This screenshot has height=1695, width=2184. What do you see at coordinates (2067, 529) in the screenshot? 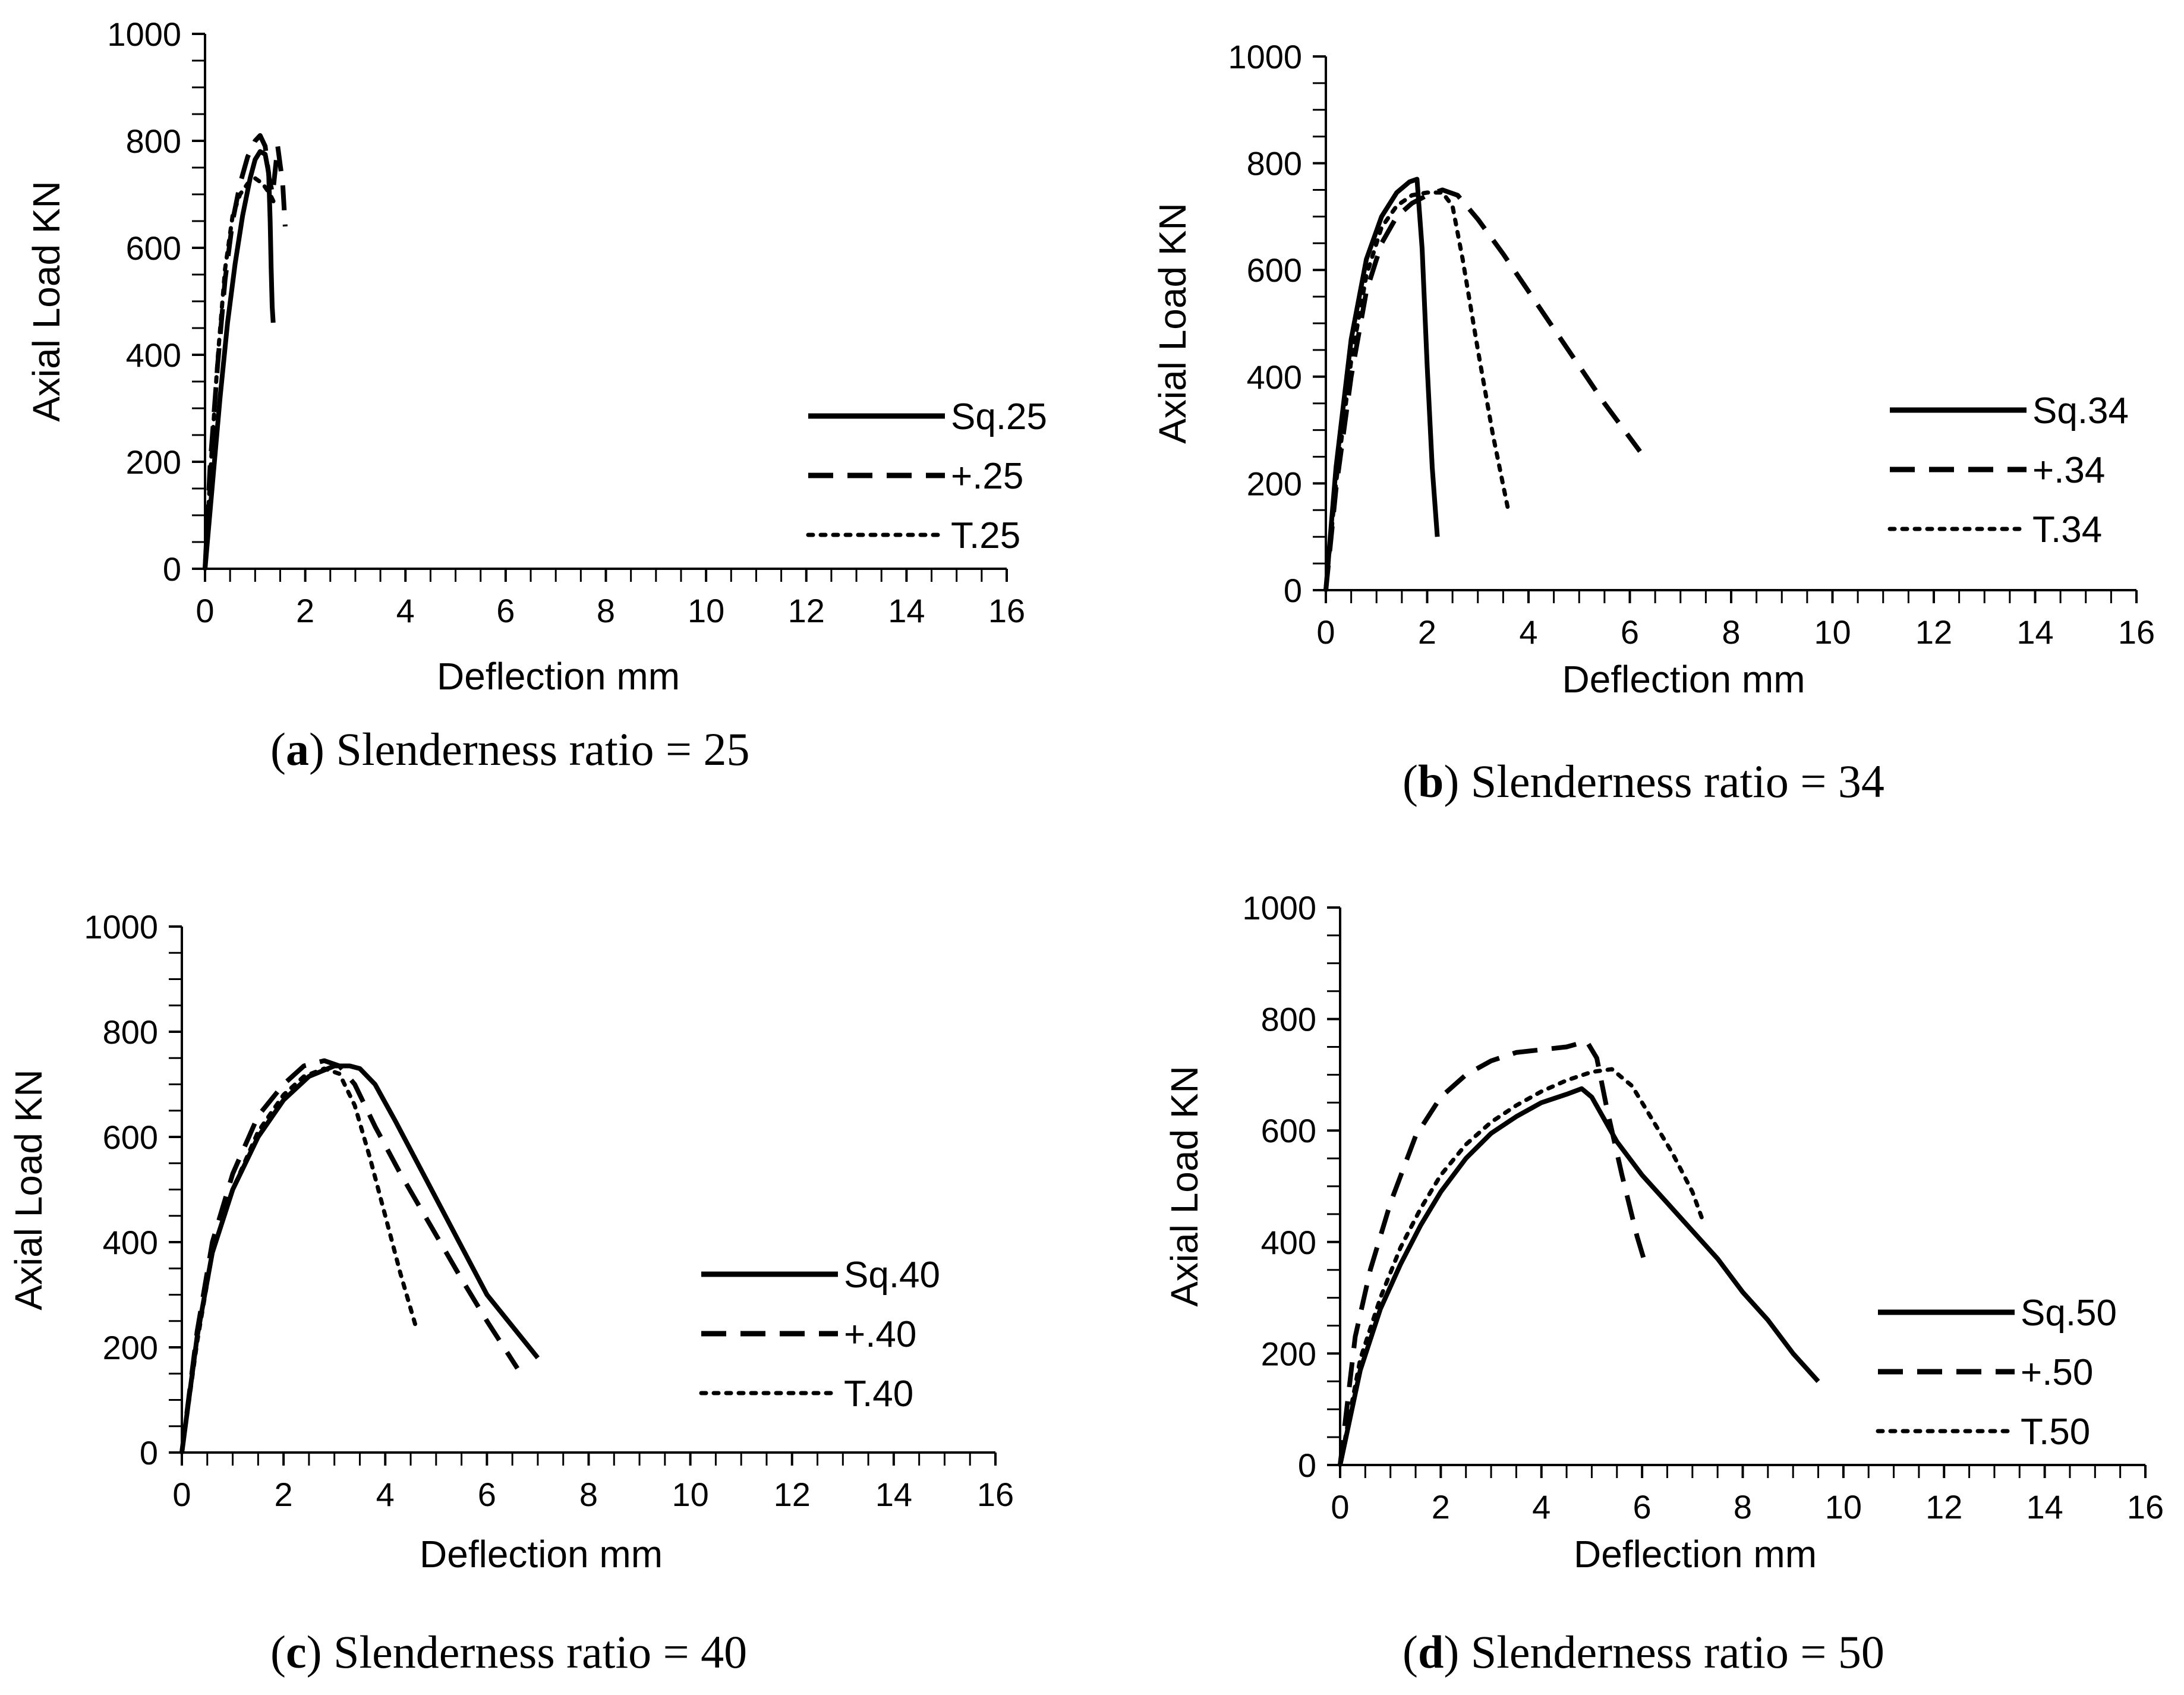
I see `legend-label: T.34` at bounding box center [2067, 529].